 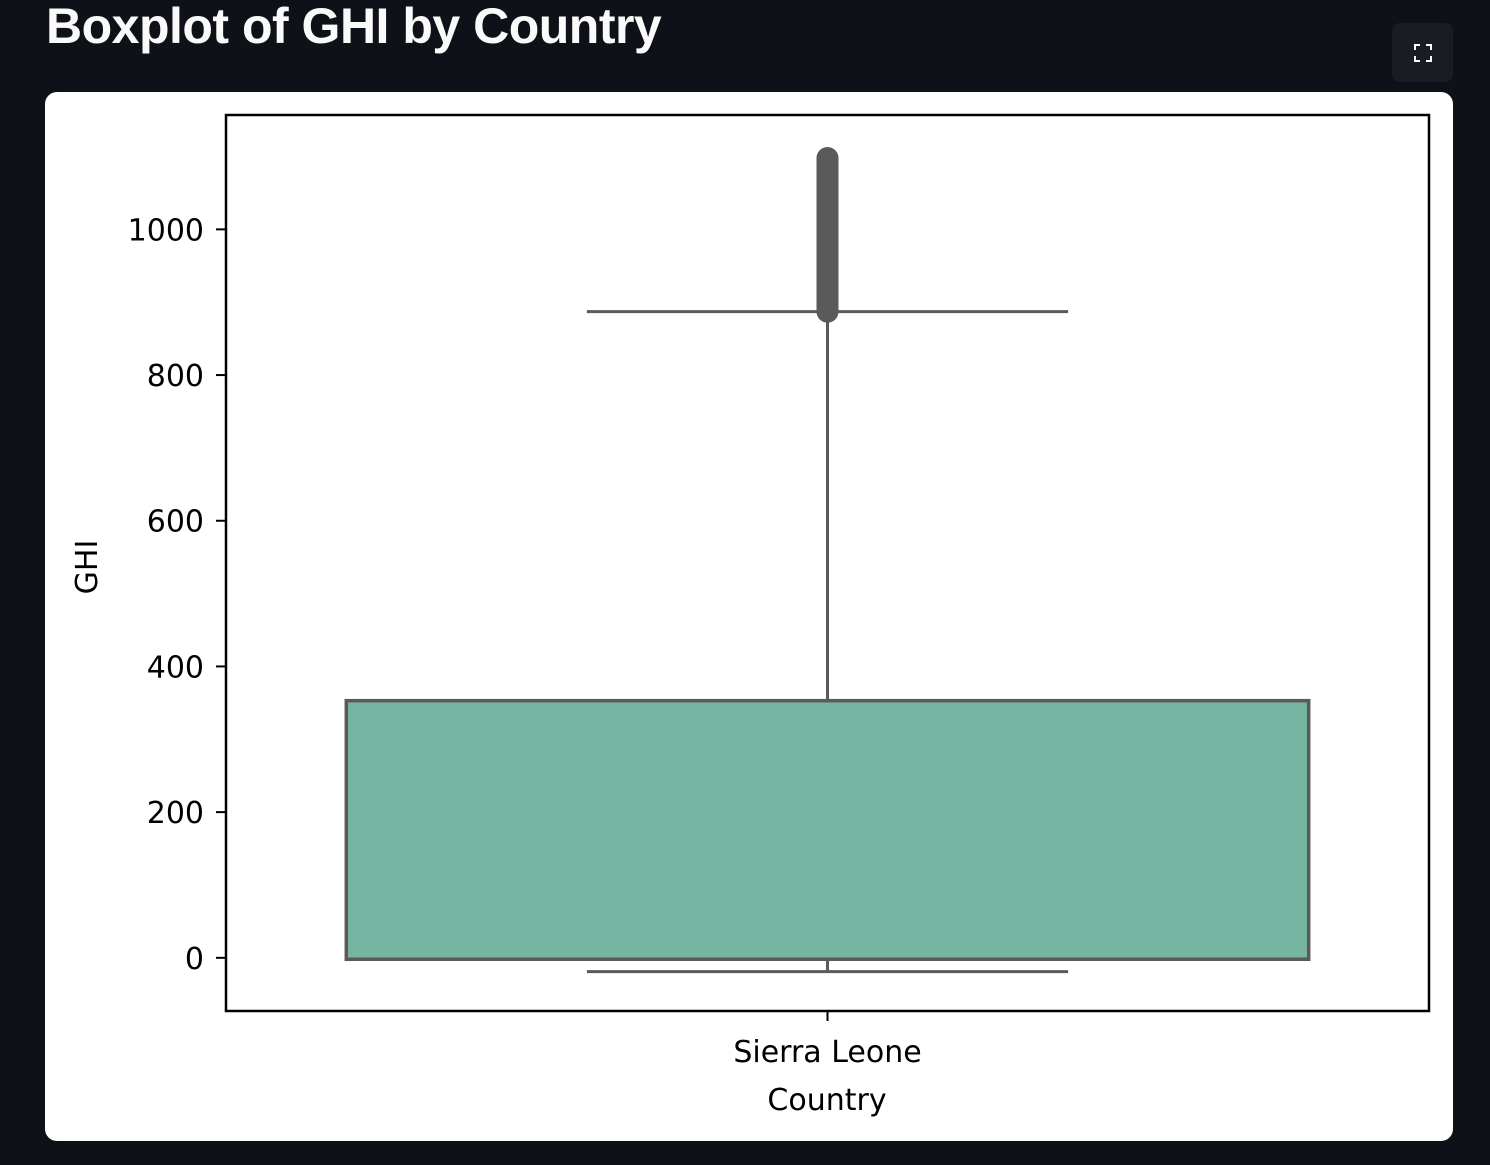 What do you see at coordinates (175, 376) in the screenshot?
I see `y-tick-label-800: 800` at bounding box center [175, 376].